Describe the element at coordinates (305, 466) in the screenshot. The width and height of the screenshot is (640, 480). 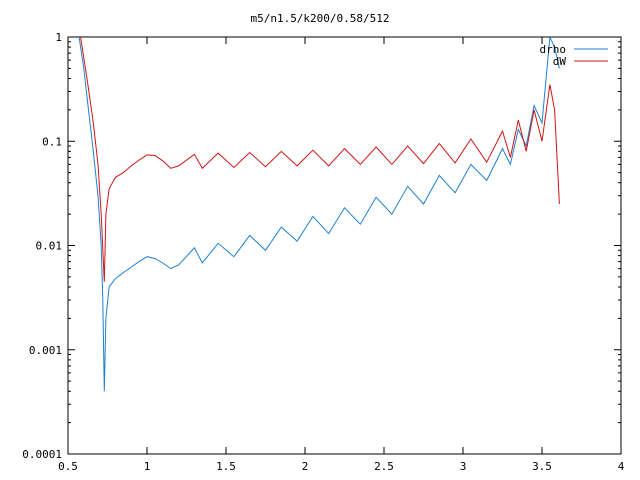
I see `x-tick-label: 2` at that location.